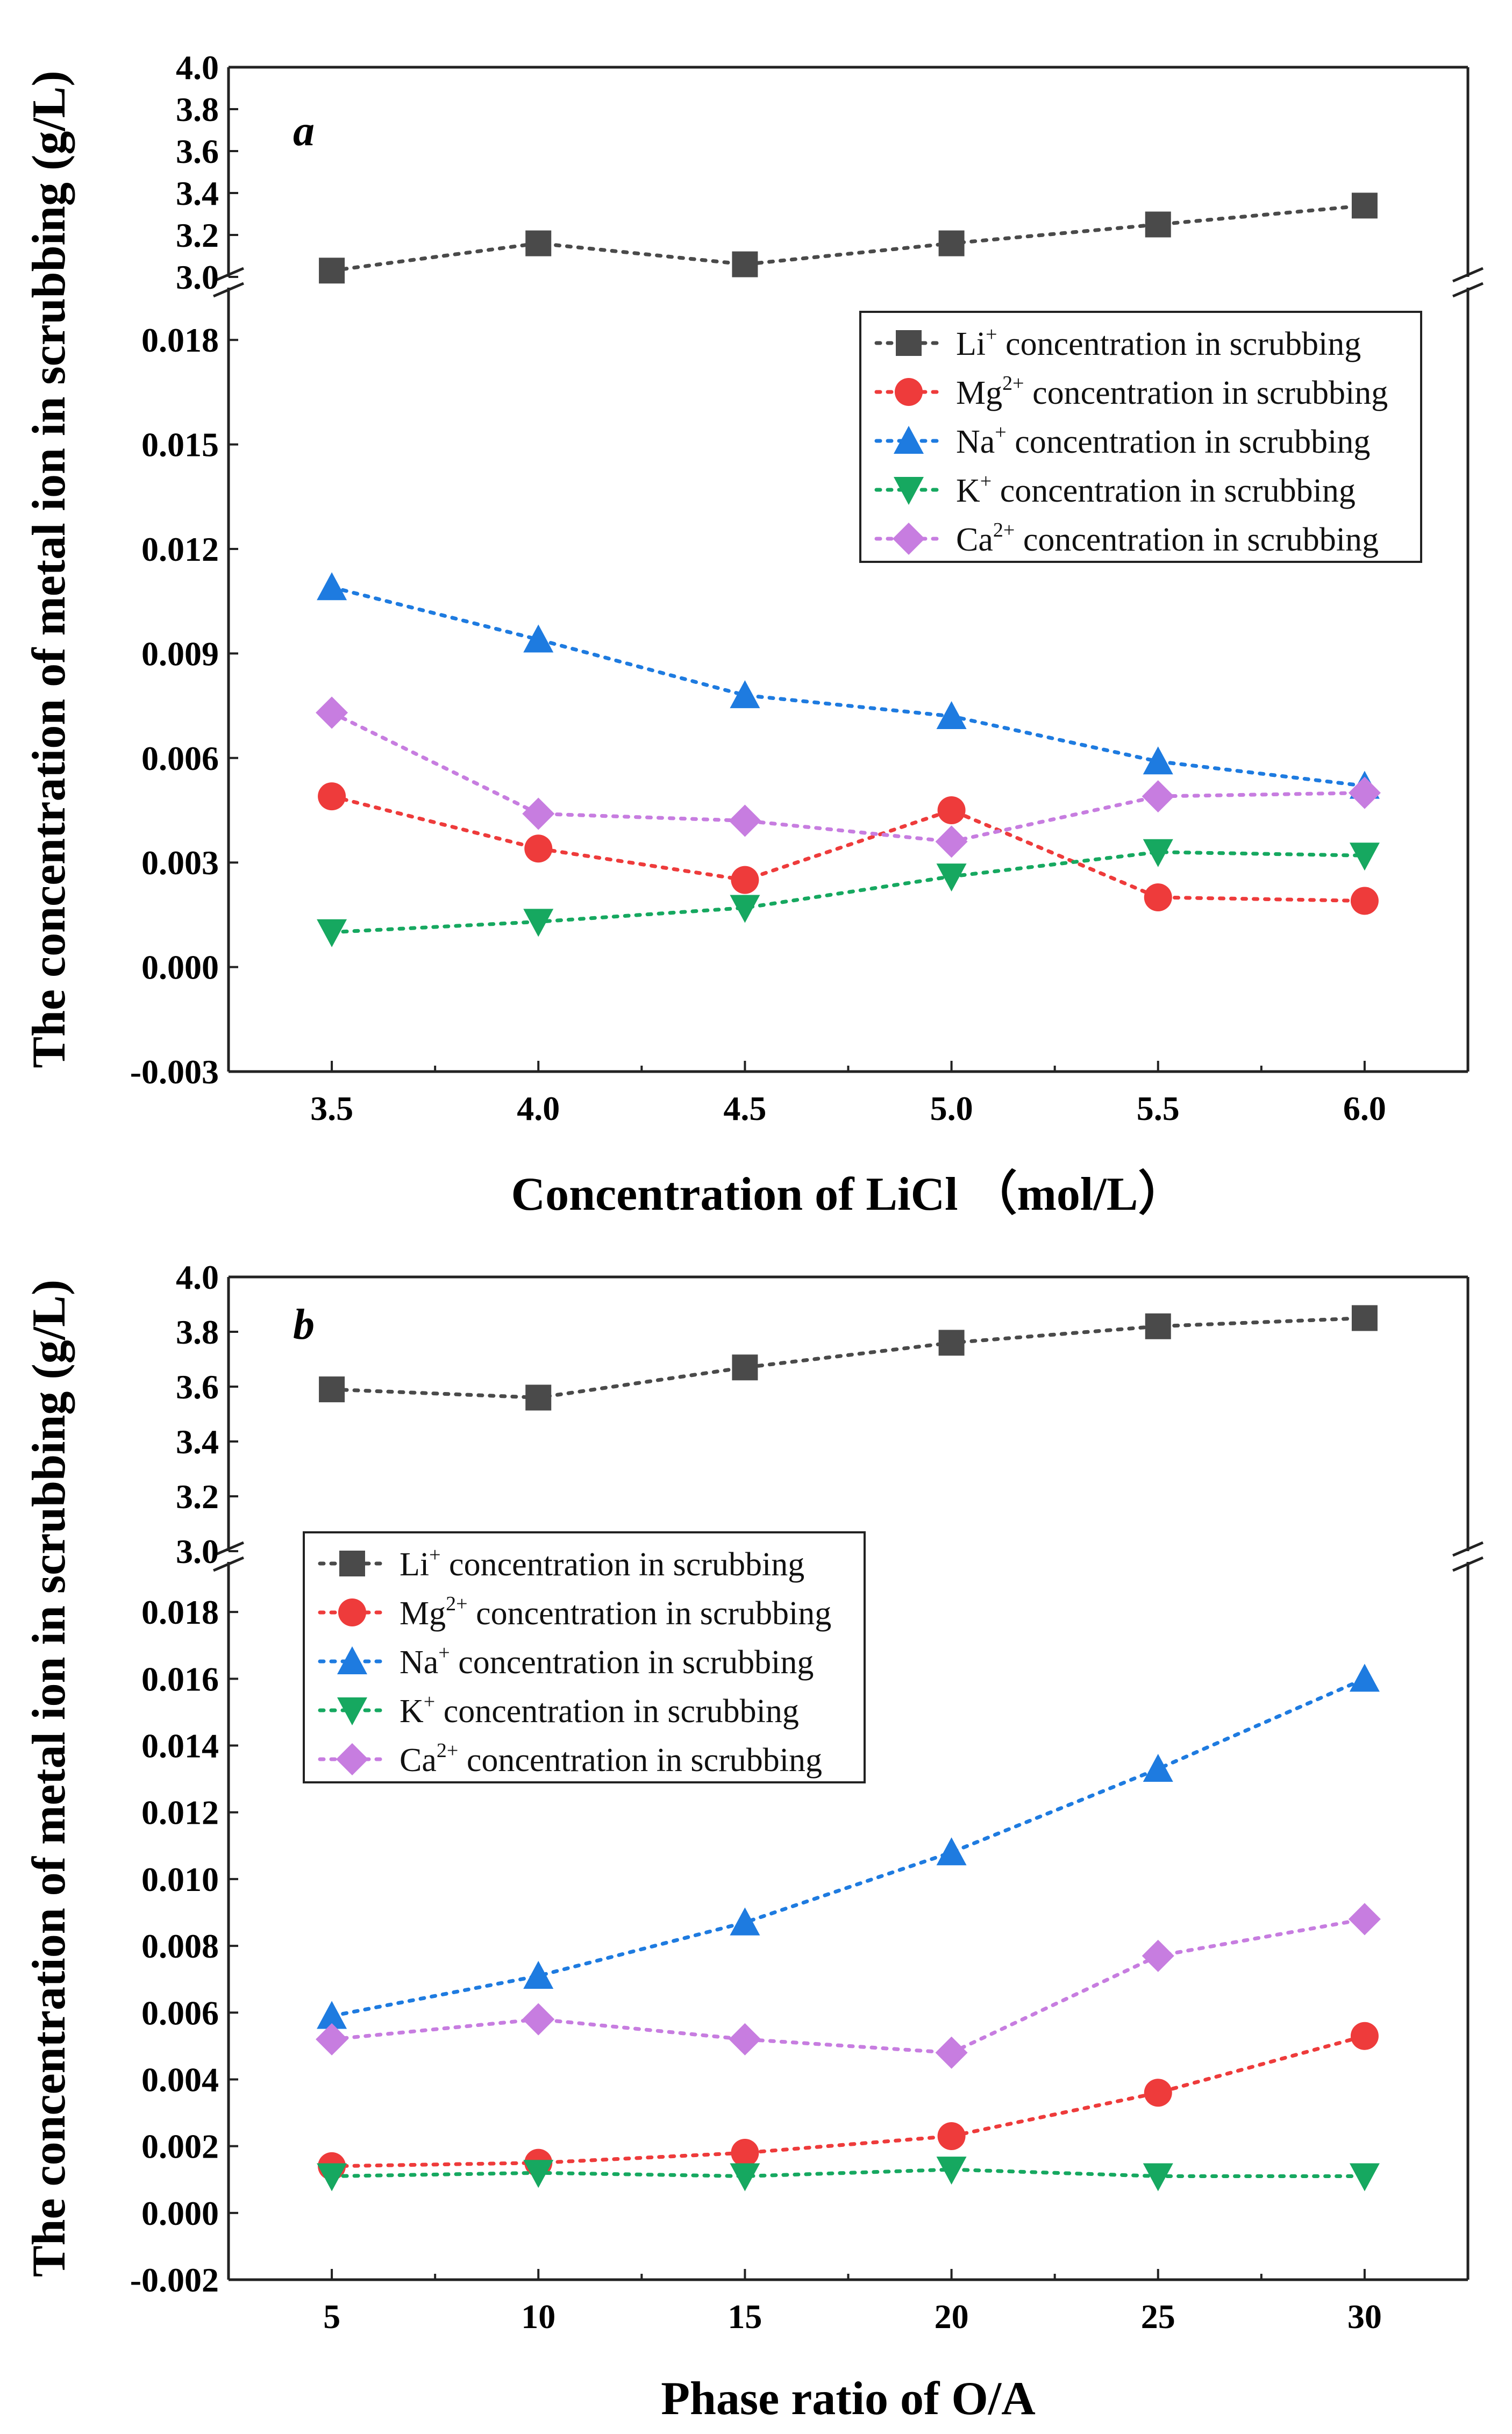 The height and width of the screenshot is (2434, 1512). I want to click on y-tick-label-lower: 0.002, so click(180, 2147).